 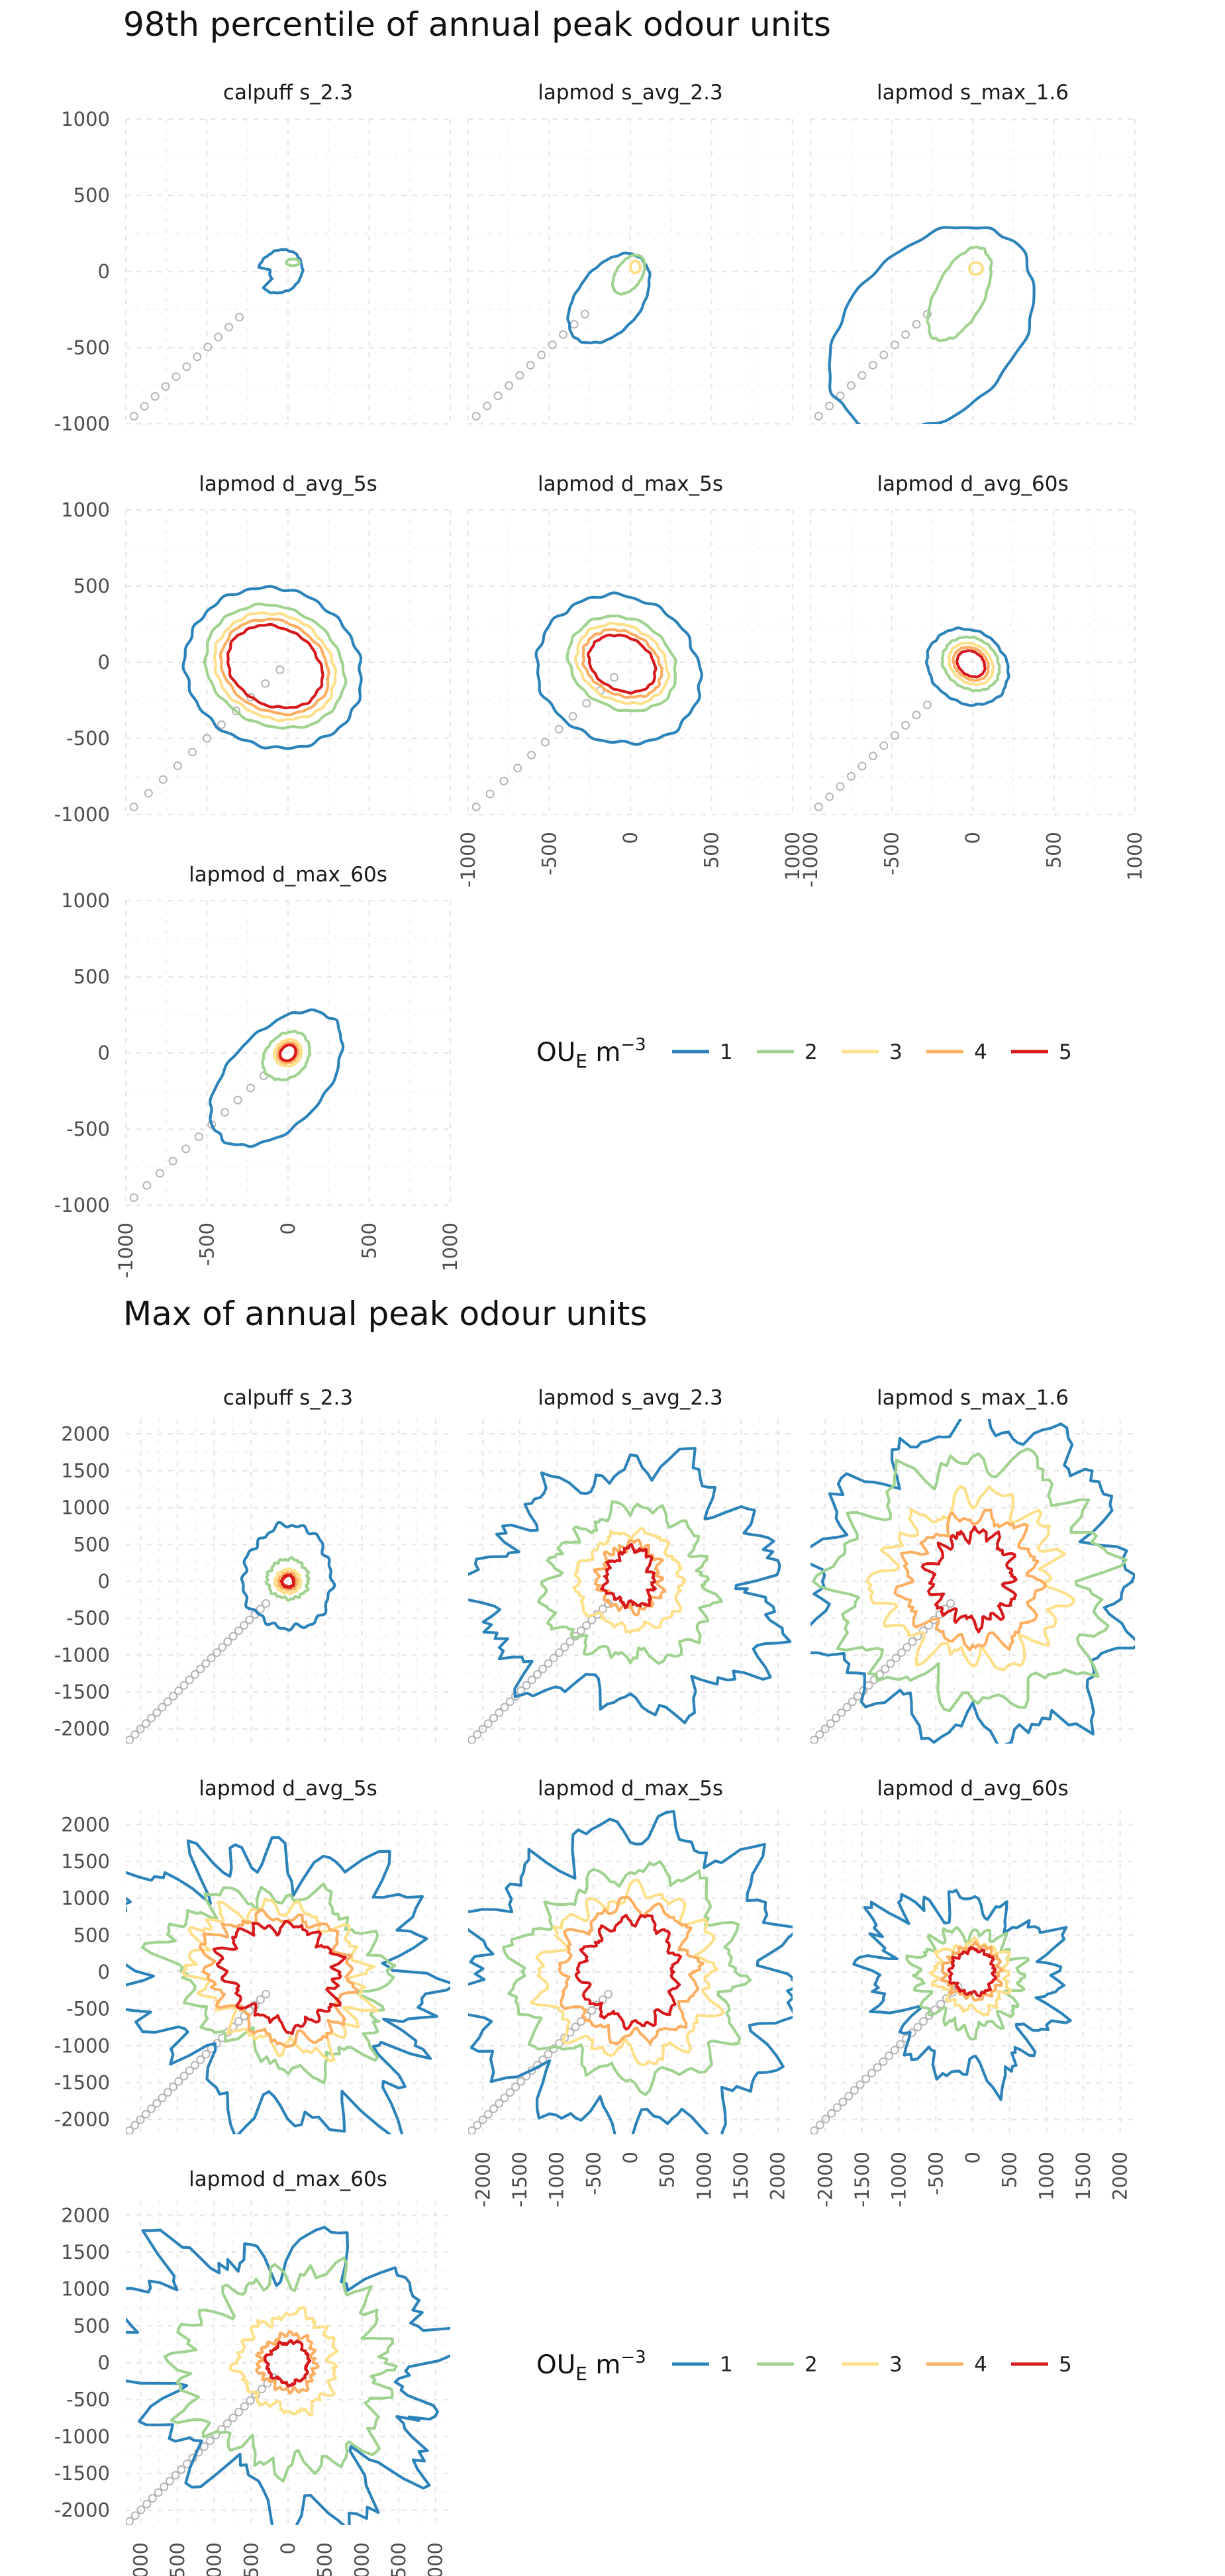 What do you see at coordinates (104, 1581) in the screenshot?
I see `y-tick-label: 0` at bounding box center [104, 1581].